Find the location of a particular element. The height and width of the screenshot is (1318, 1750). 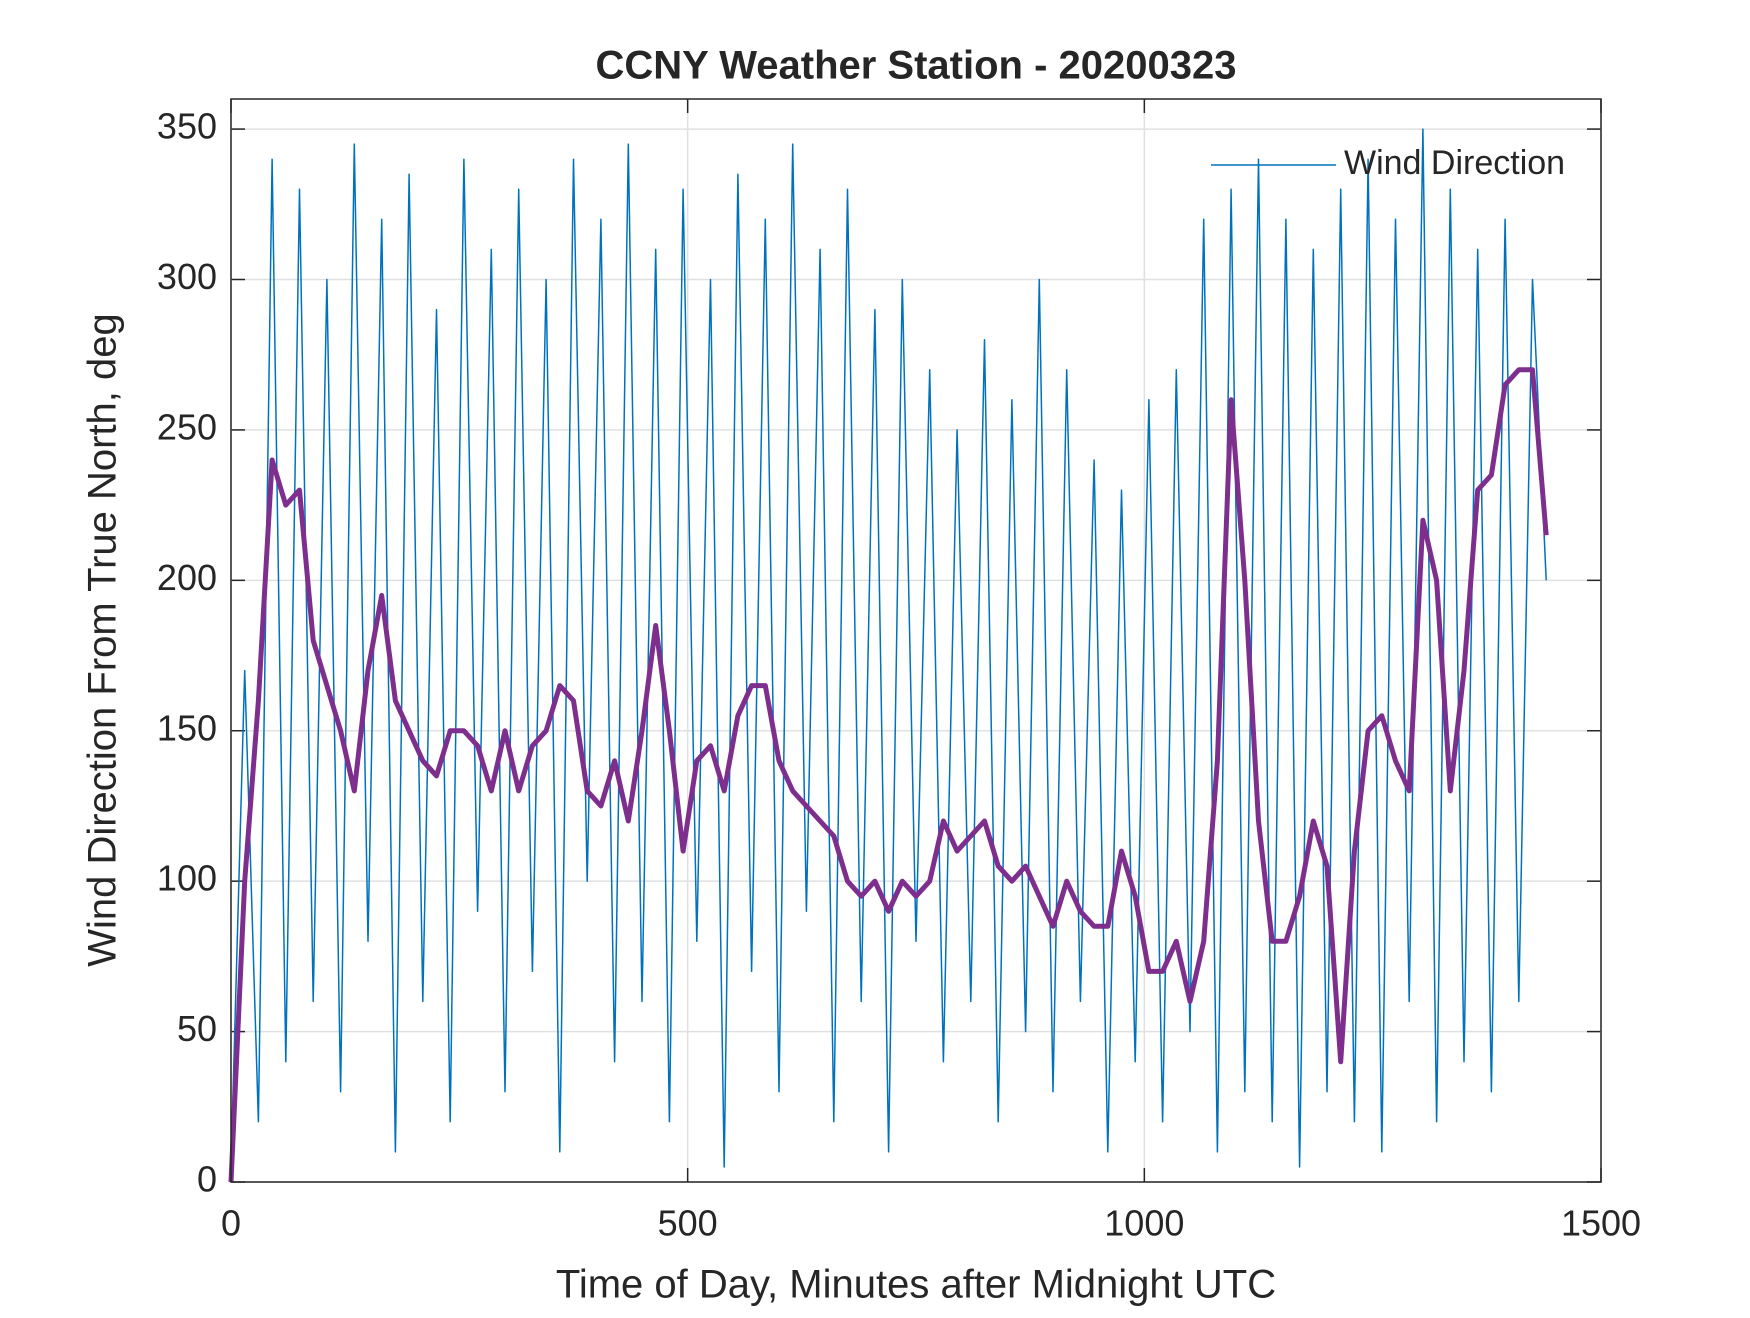

y-tick-label: 250 is located at coordinates (187, 426).